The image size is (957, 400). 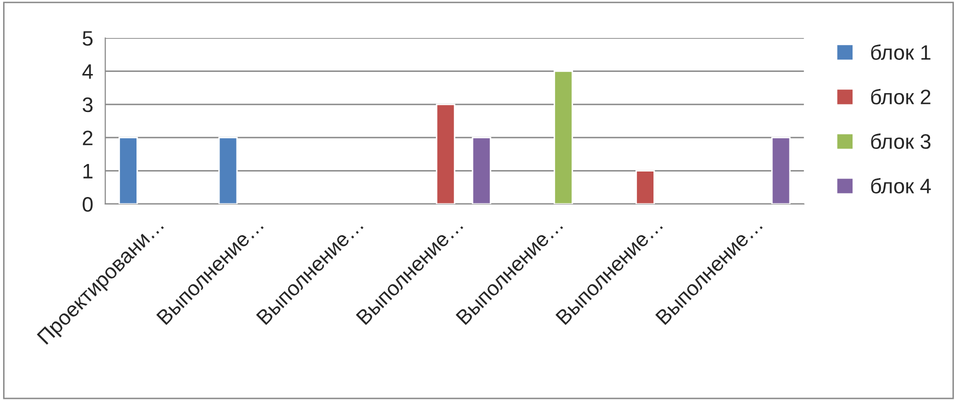 I want to click on y-tick-label: 0, so click(x=87, y=204).